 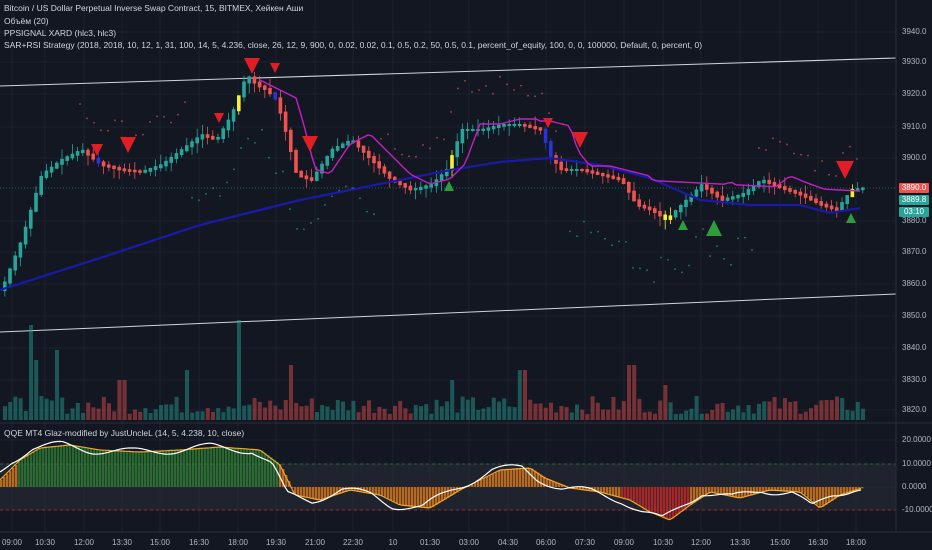 What do you see at coordinates (914, 220) in the screenshot?
I see `price-tick-label: 3880.0` at bounding box center [914, 220].